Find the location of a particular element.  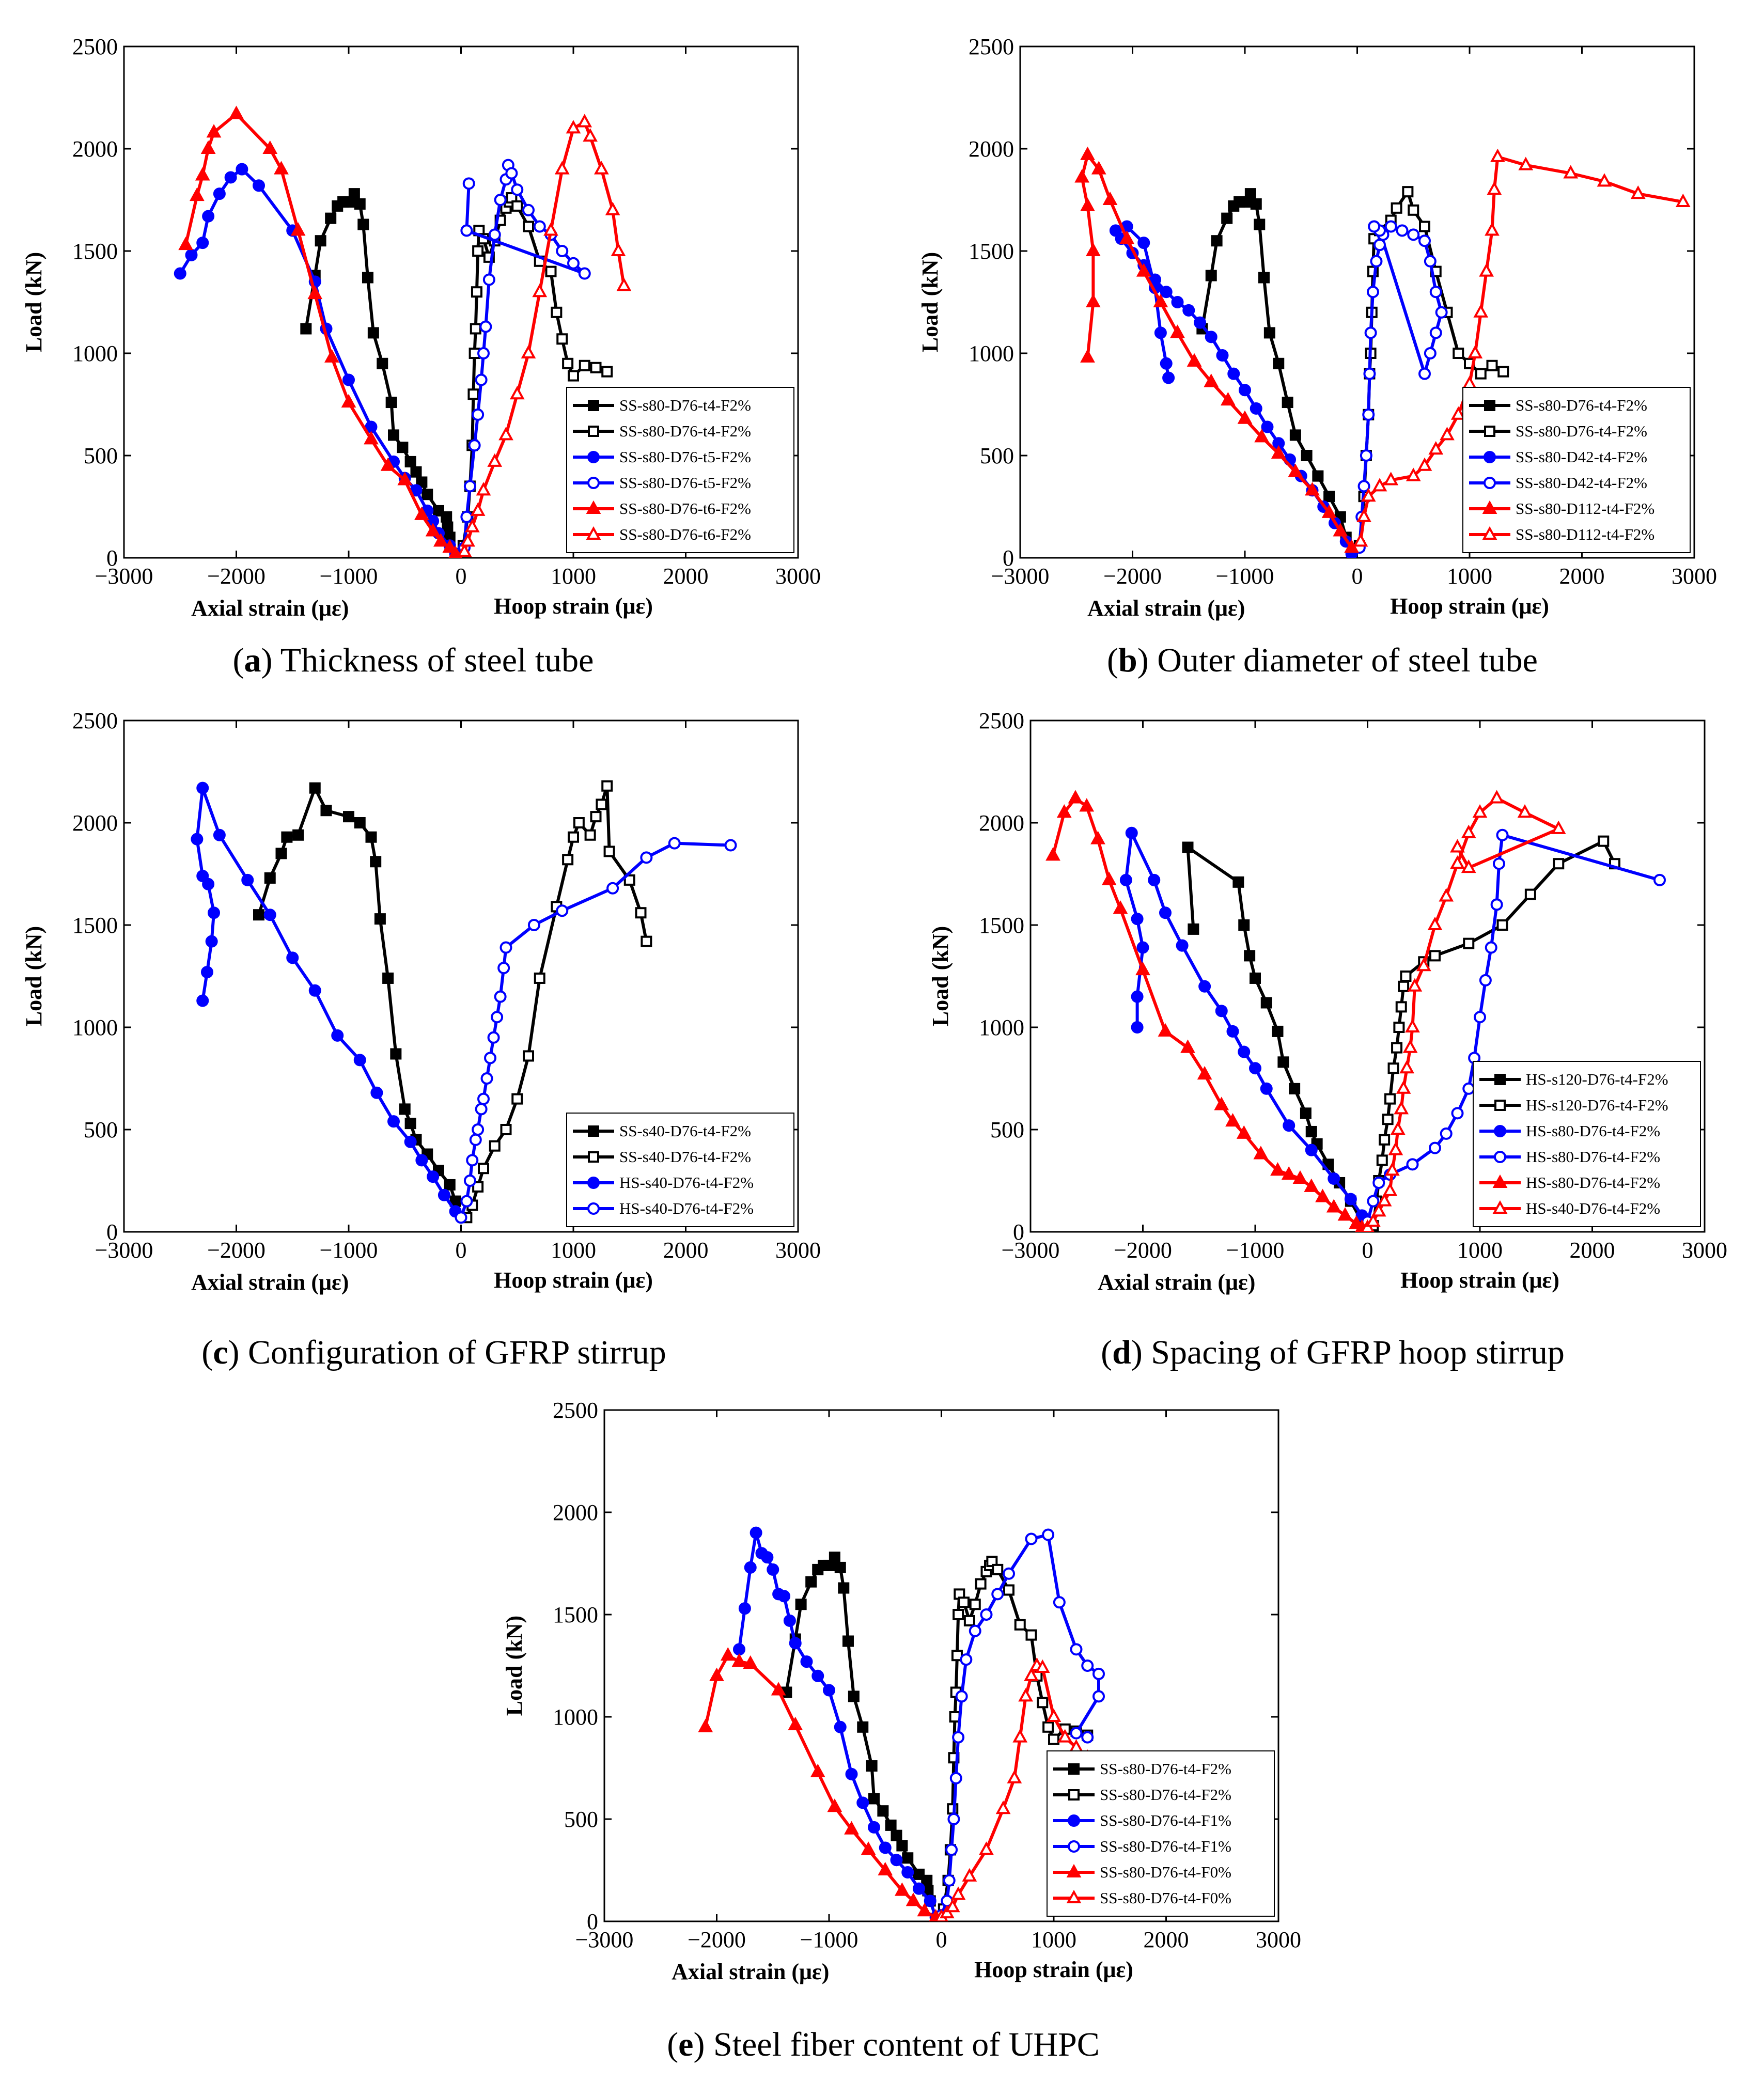

x-tick-label: 3000 is located at coordinates (1278, 1939).